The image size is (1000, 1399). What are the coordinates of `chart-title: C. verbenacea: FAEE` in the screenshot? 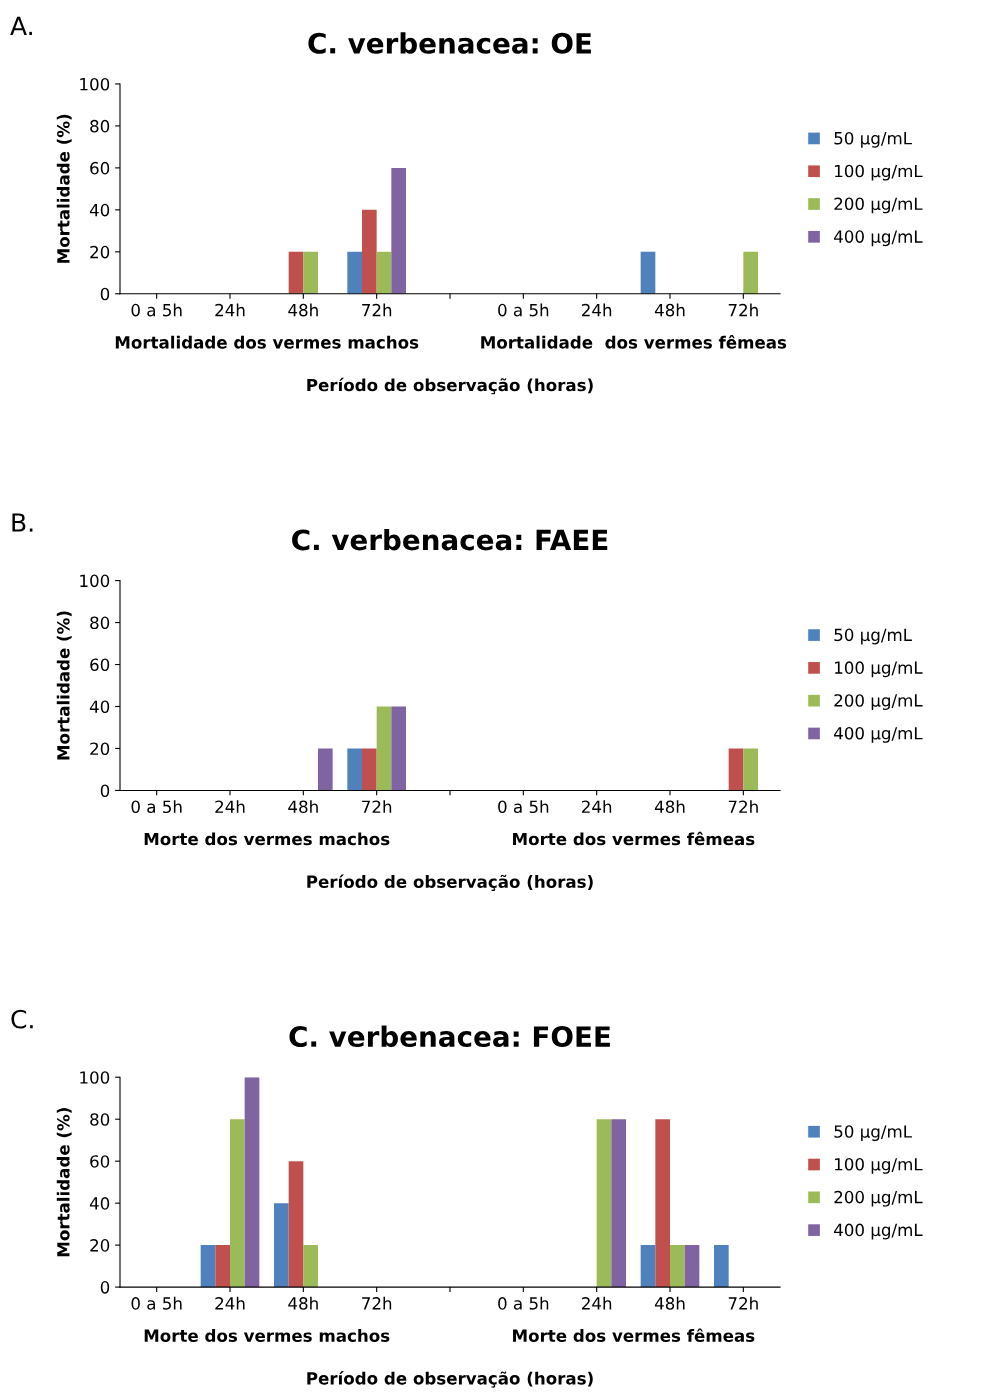 It's located at (450, 539).